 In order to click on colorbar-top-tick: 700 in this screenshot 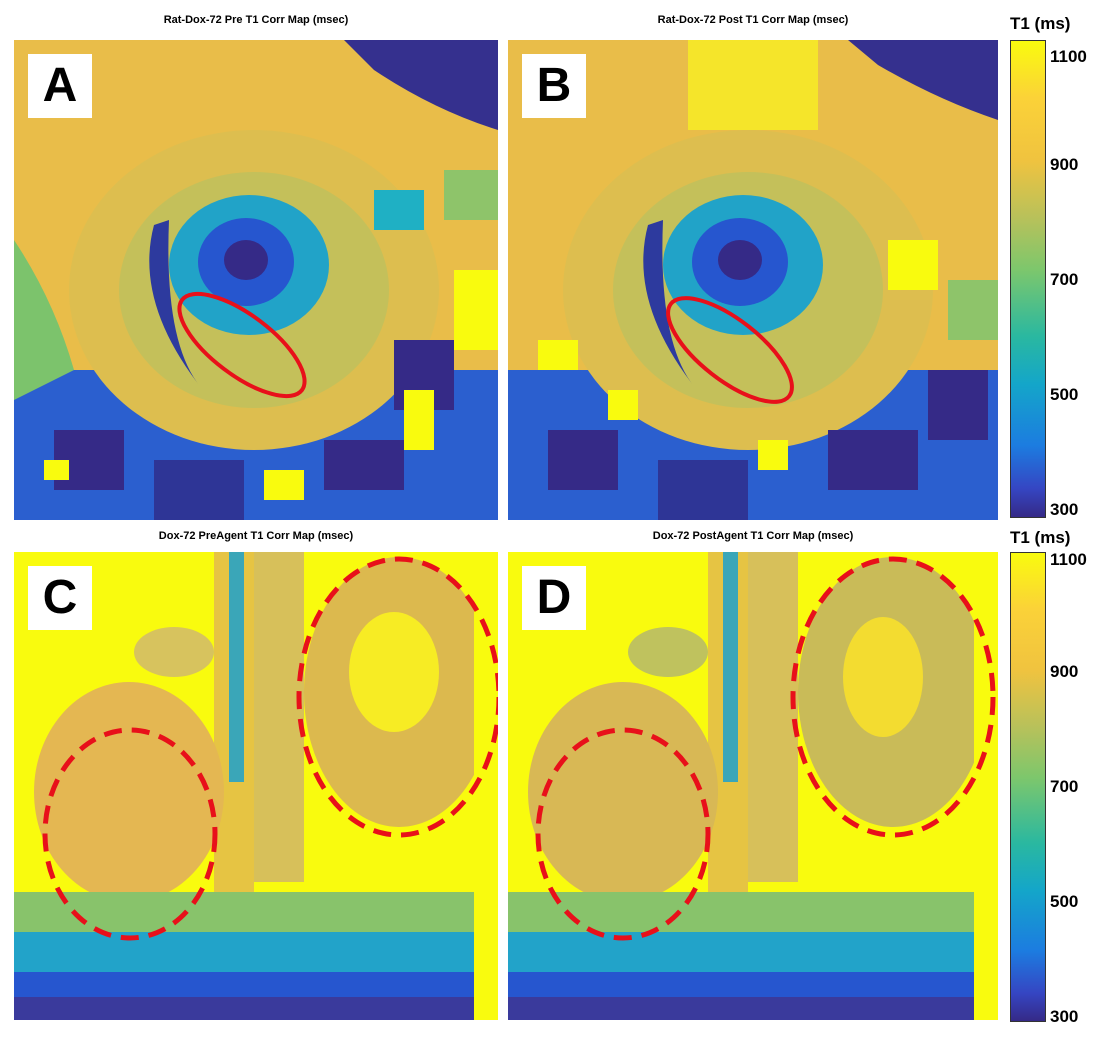, I will do `click(1064, 279)`.